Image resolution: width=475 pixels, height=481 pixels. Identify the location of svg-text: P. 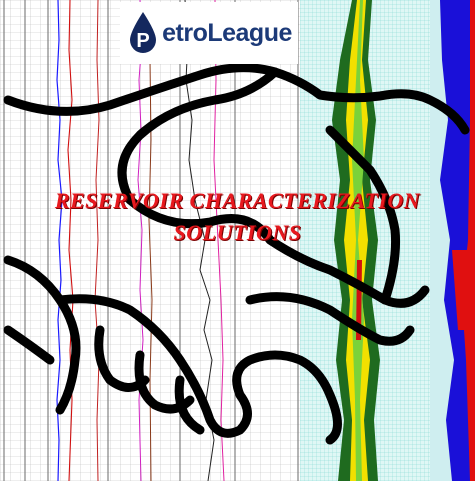
(142, 41).